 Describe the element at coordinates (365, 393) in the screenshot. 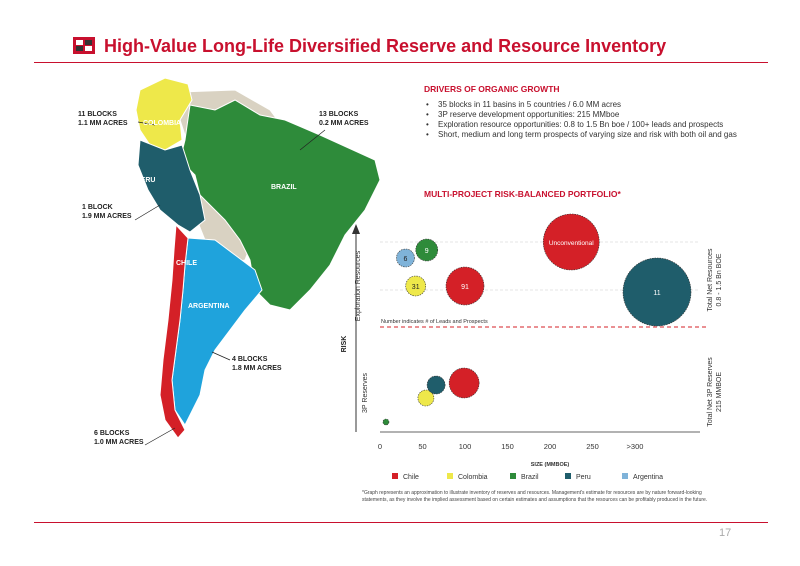

I see `band-label-reserves: 3P Reserves` at that location.